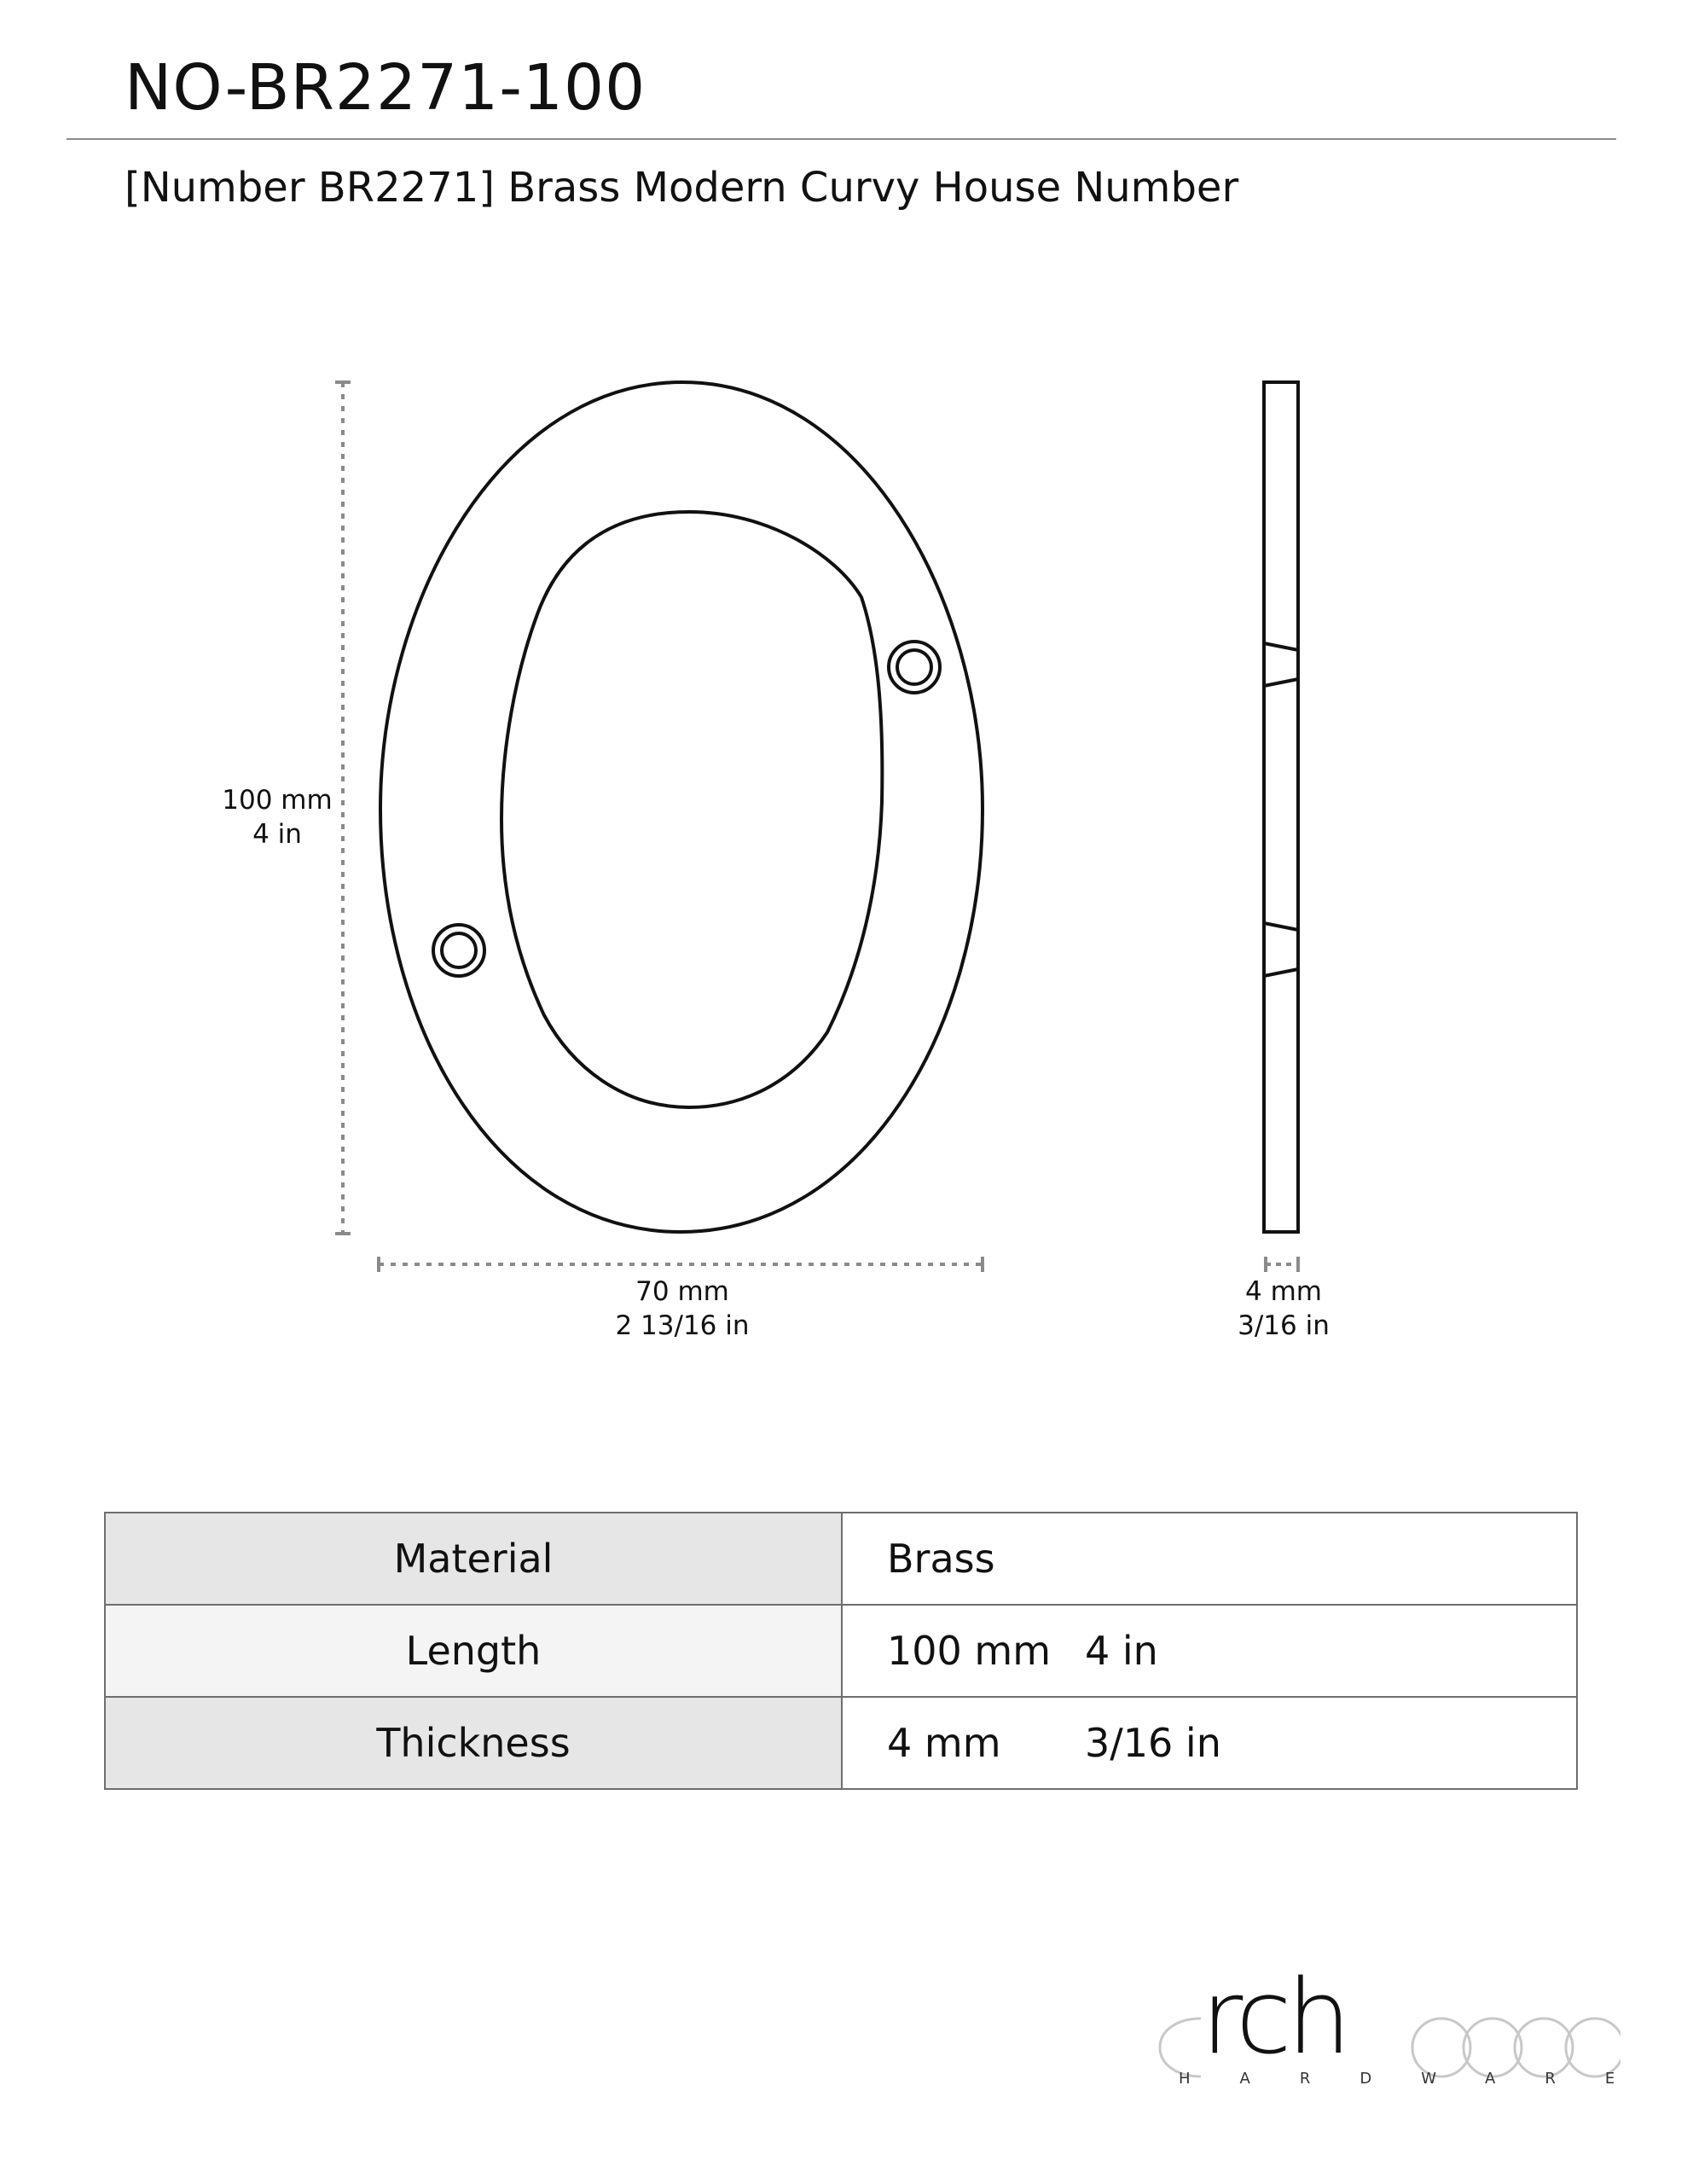 The width and height of the screenshot is (1687, 2184). What do you see at coordinates (691, 809) in the screenshot?
I see `number-zero-inner-outline` at bounding box center [691, 809].